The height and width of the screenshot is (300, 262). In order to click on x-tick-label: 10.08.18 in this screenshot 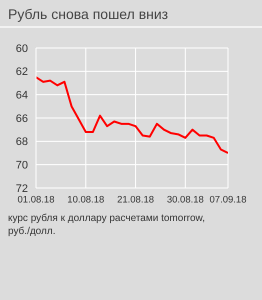, I will do `click(85, 200)`.